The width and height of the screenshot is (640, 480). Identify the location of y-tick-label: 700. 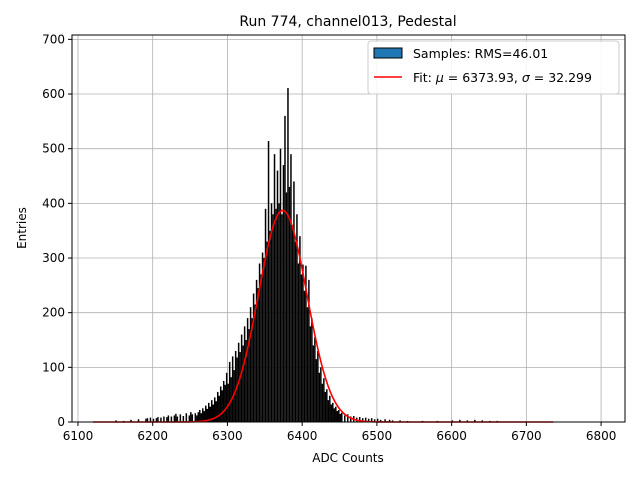
(53, 39).